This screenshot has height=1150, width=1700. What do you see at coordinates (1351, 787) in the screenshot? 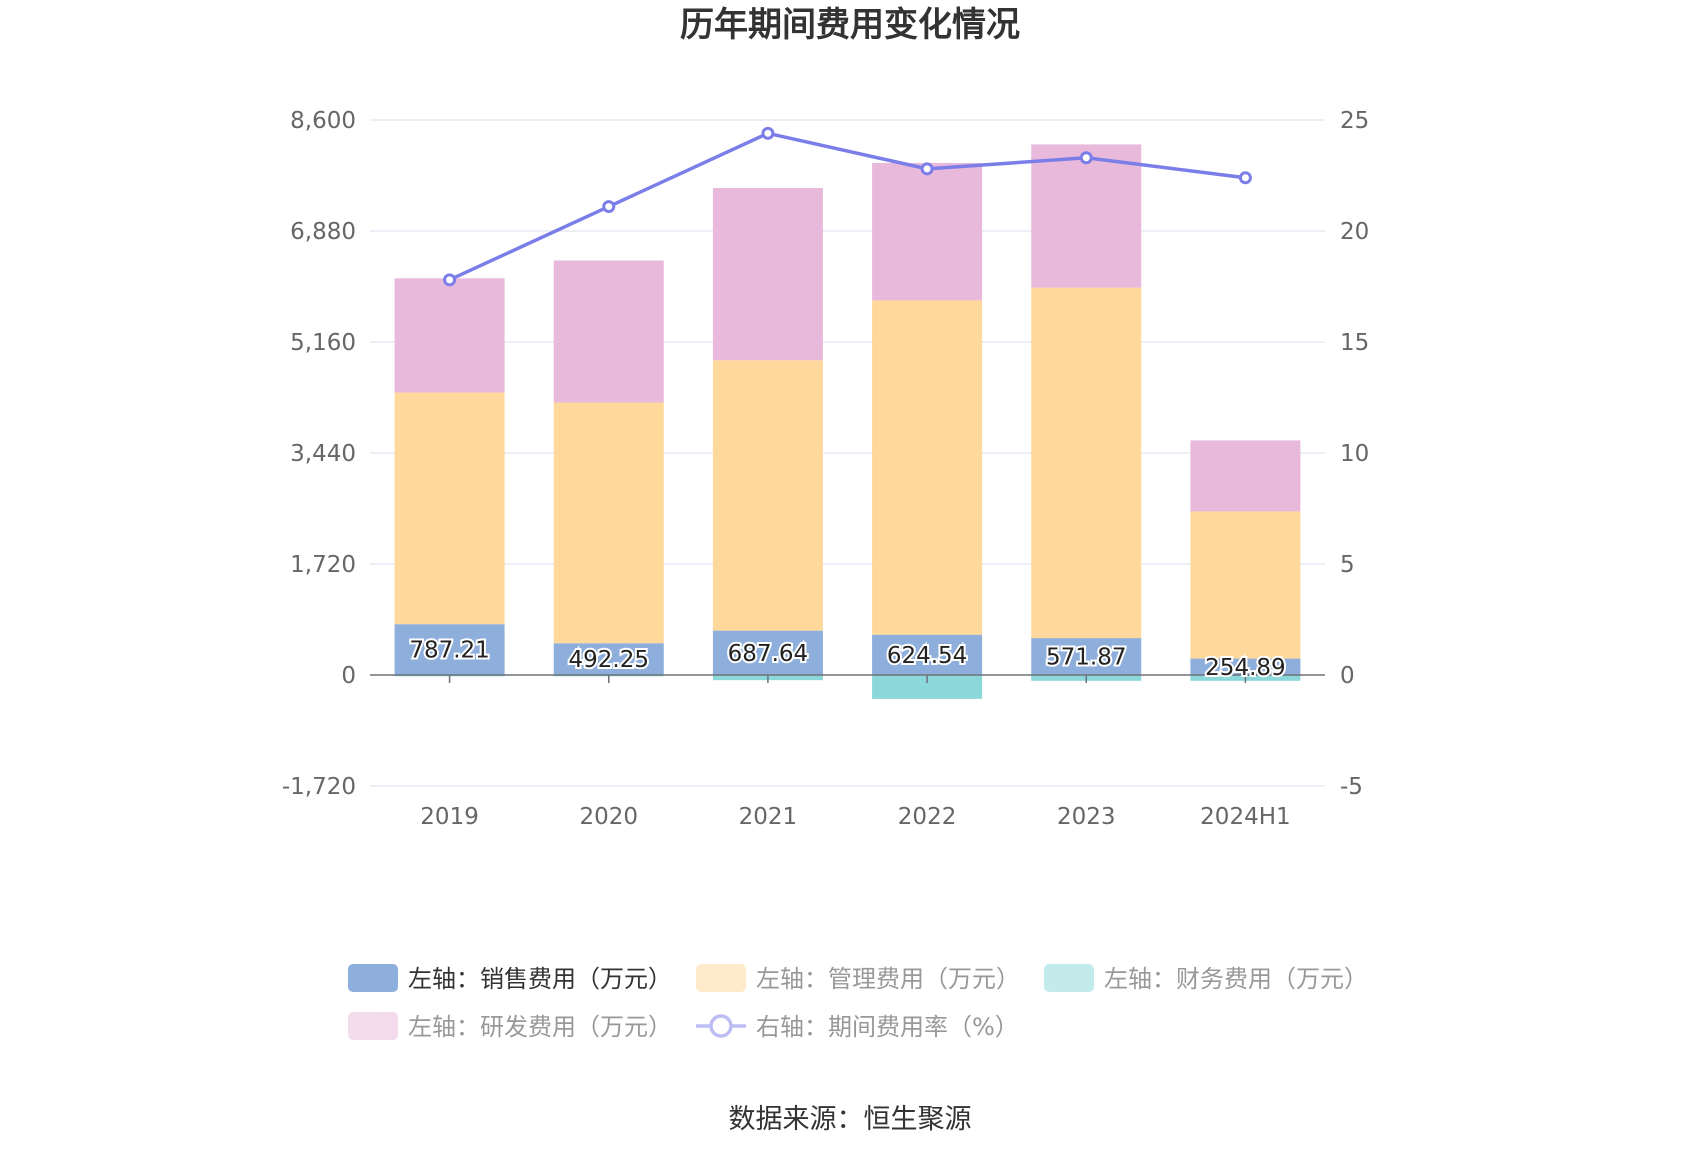
I see `right-tick-label: -5` at bounding box center [1351, 787].